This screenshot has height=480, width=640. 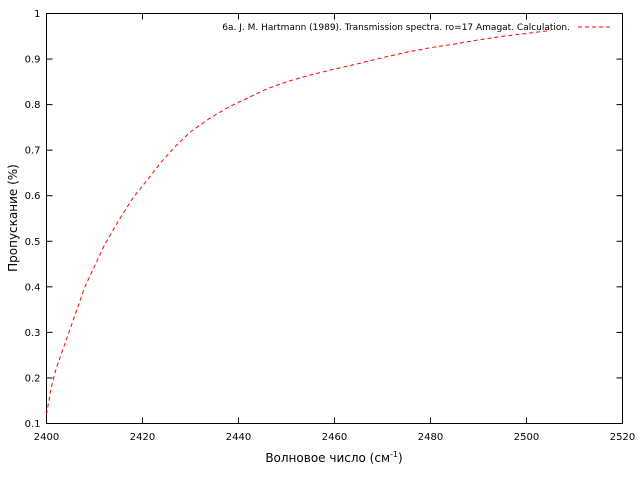 What do you see at coordinates (46, 437) in the screenshot?
I see `x-tick-label: 2400` at bounding box center [46, 437].